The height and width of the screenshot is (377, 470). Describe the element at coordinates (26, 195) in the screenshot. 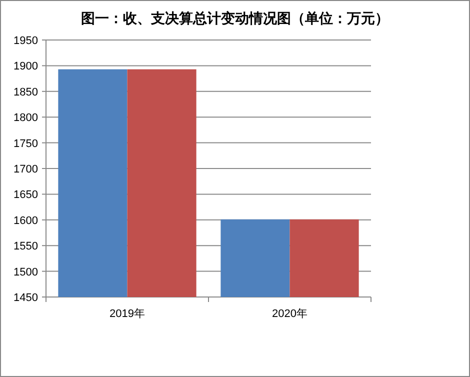

I see `y-tick-label: 1650` at that location.